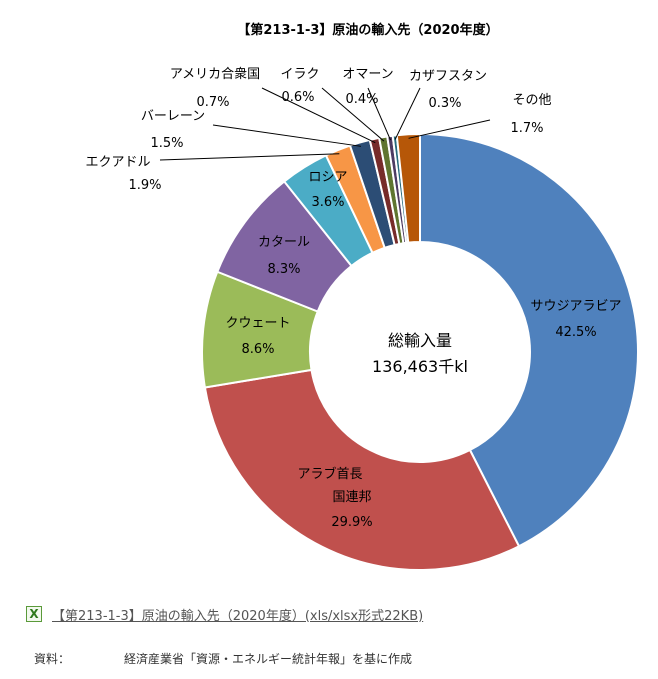 This screenshot has width=658, height=679. I want to click on slice-label-name: カタール, so click(284, 242).